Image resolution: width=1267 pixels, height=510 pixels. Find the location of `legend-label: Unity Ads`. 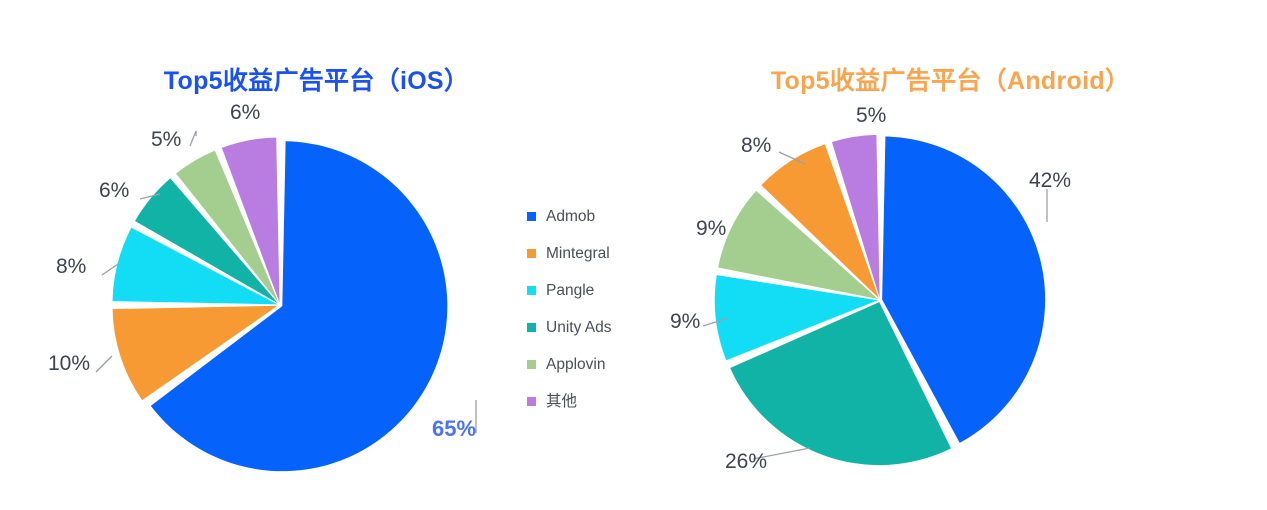

legend-label: Unity Ads is located at coordinates (579, 327).